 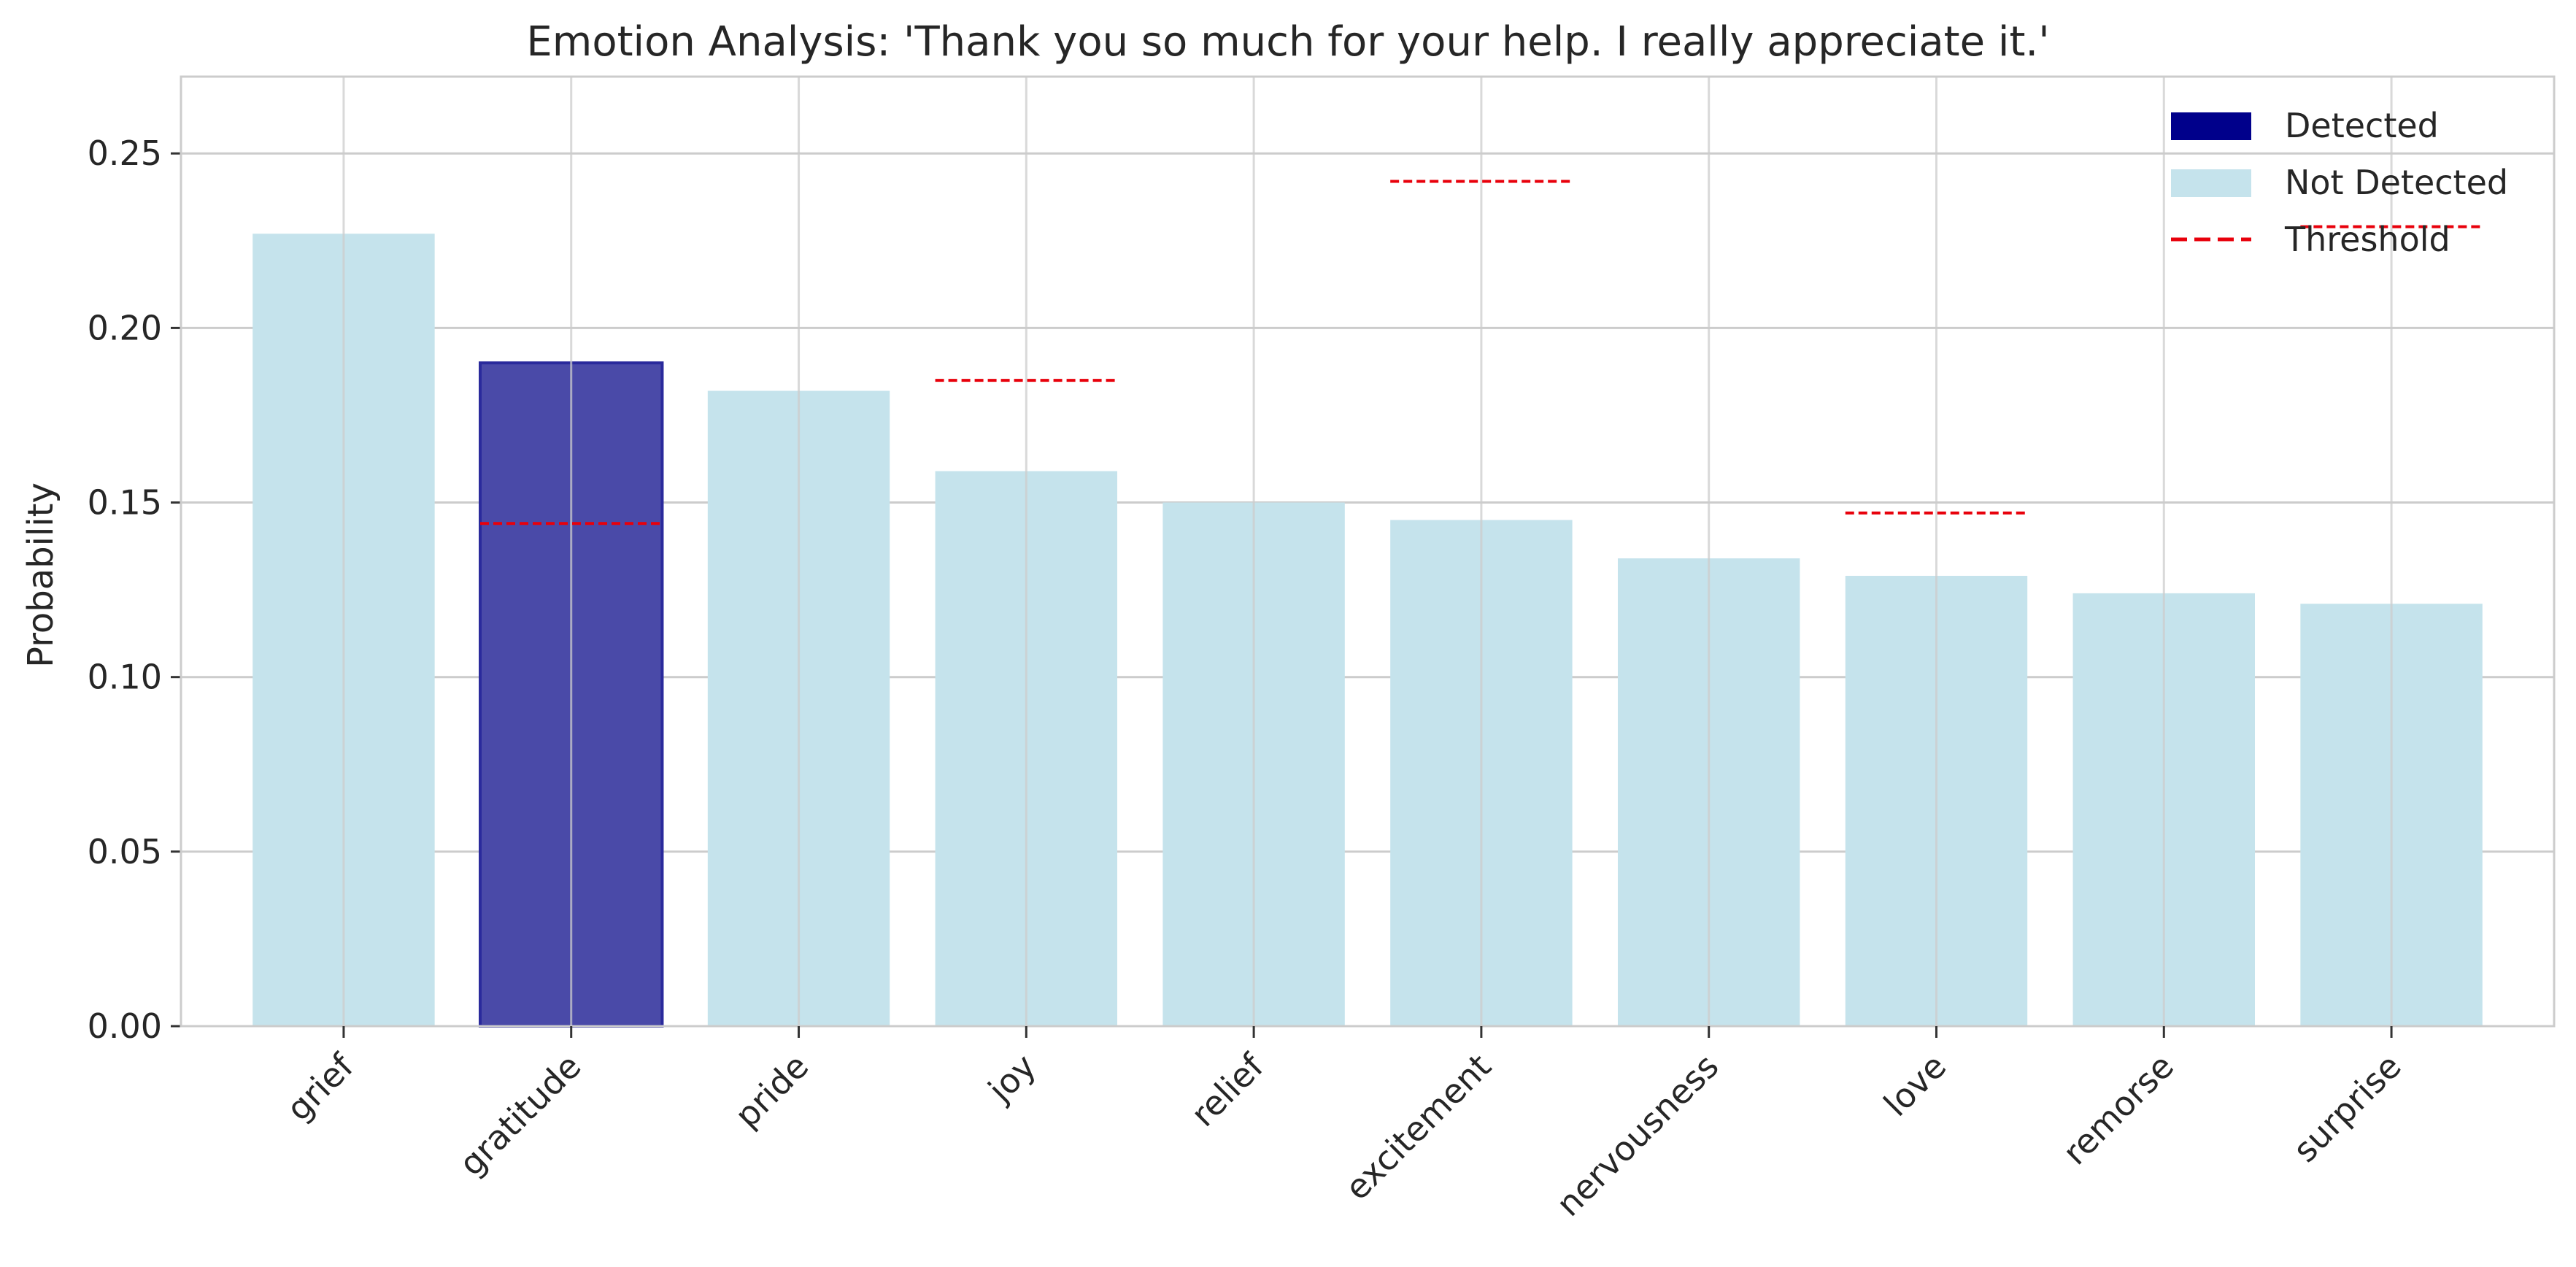 What do you see at coordinates (125, 1026) in the screenshot?
I see `y-tick-label: 0.00` at bounding box center [125, 1026].